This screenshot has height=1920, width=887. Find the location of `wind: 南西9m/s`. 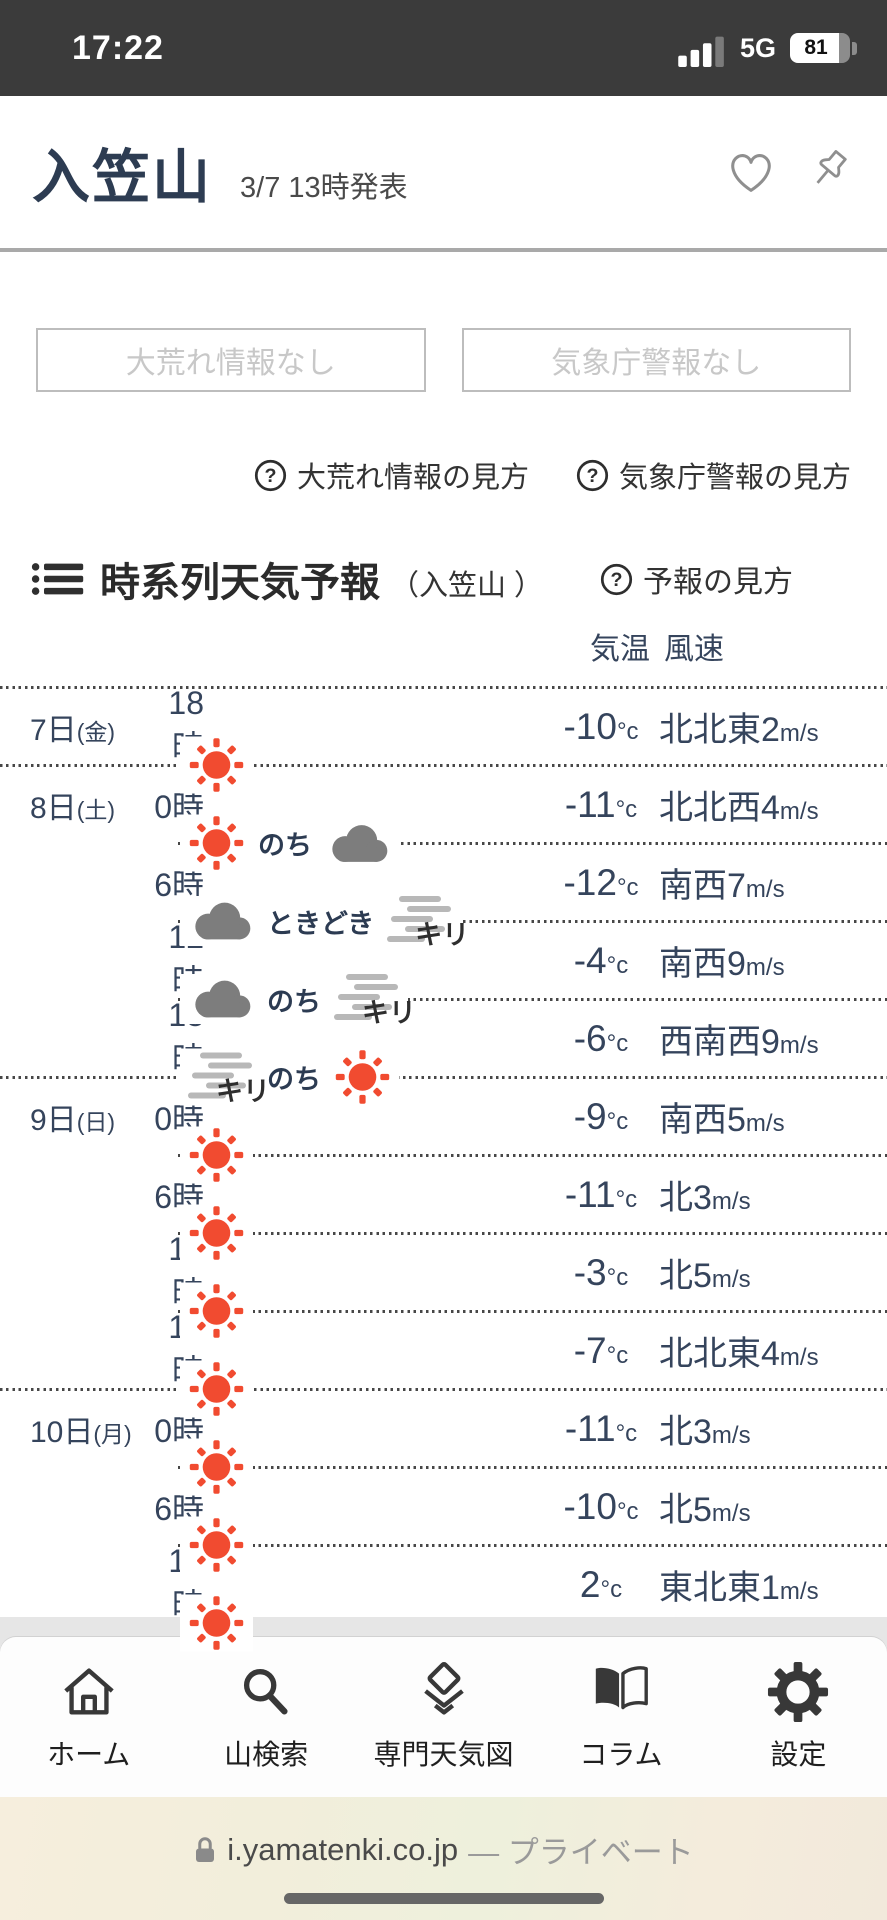

wind: 南西9m/s is located at coordinates (722, 964).